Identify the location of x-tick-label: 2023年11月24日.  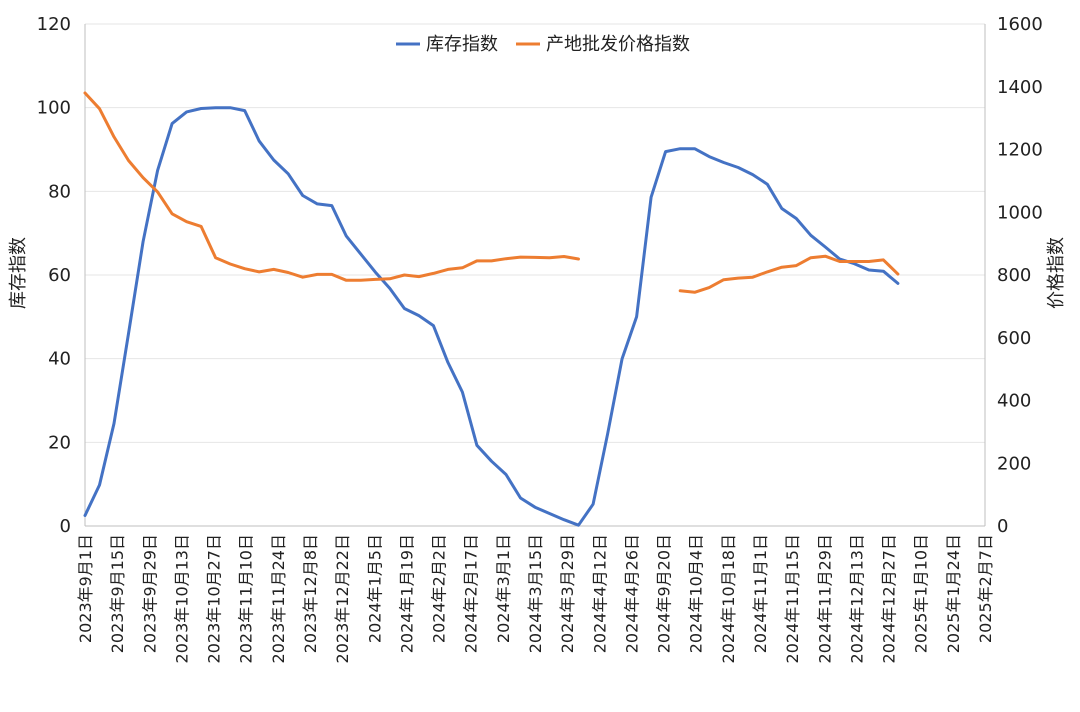
(278, 598).